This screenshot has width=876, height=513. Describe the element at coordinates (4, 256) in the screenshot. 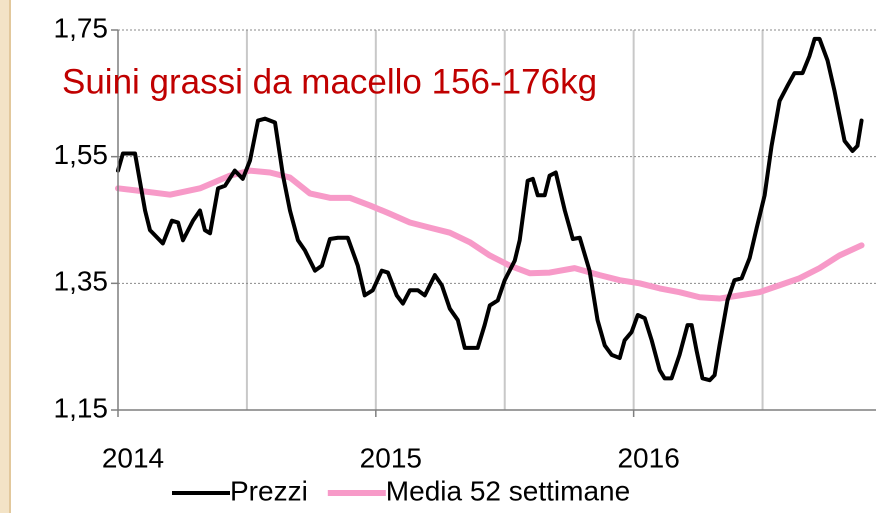

I see `side-border` at that location.